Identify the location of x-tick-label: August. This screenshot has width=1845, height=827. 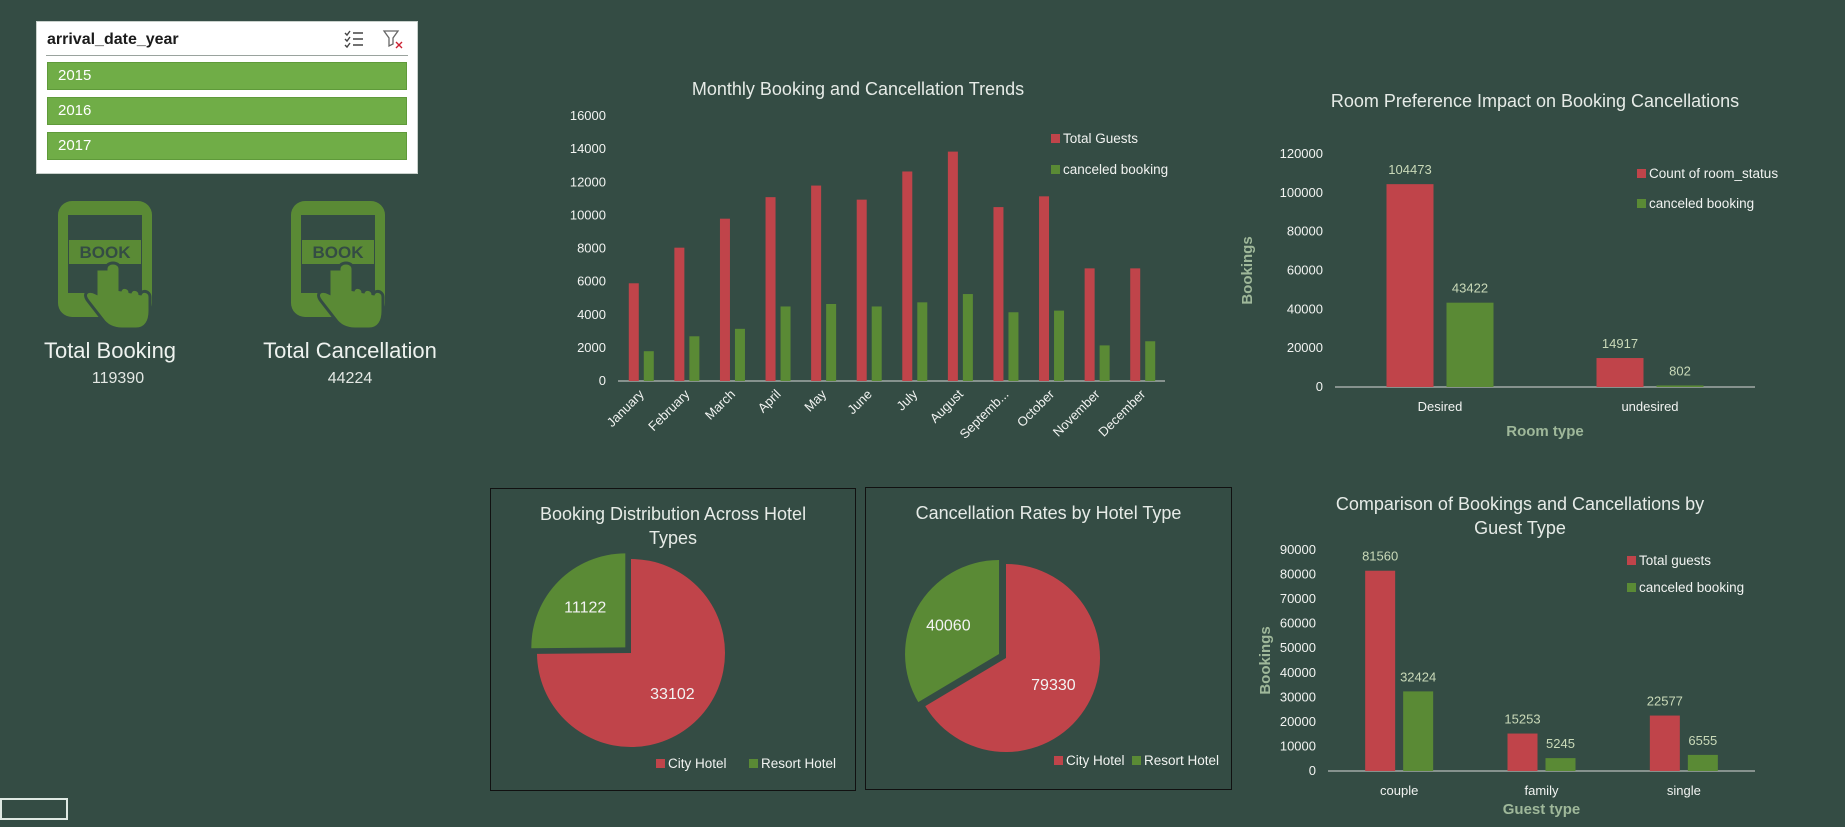
(946, 405).